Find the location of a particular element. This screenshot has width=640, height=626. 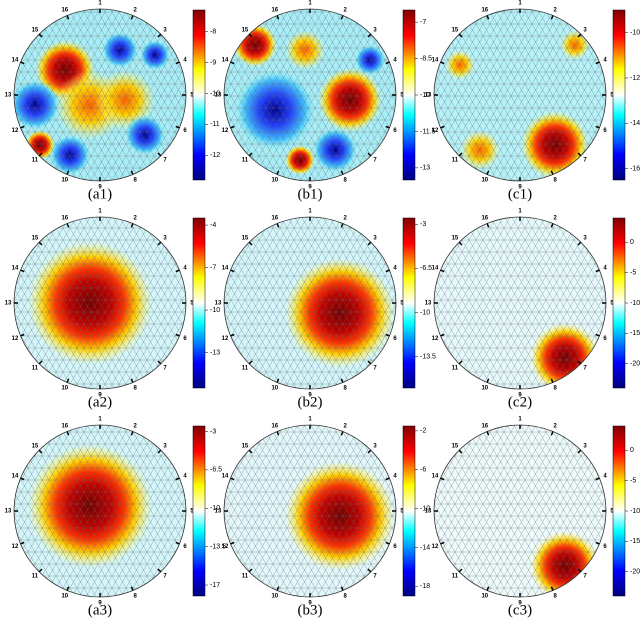

colorbar-tick-label: -16 is located at coordinates (635, 169).